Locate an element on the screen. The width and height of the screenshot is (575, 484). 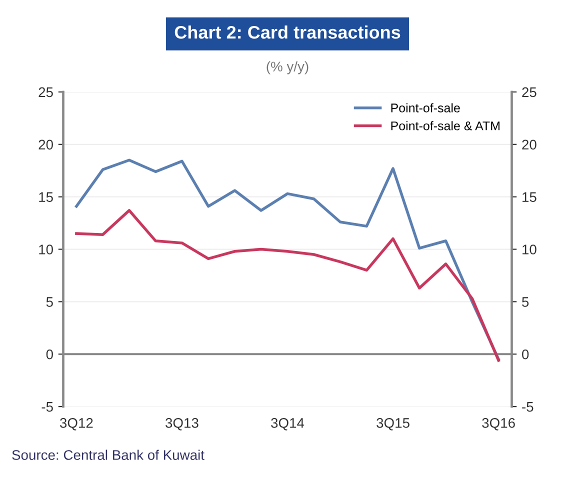
y2-tick-label: 5 is located at coordinates (525, 302).